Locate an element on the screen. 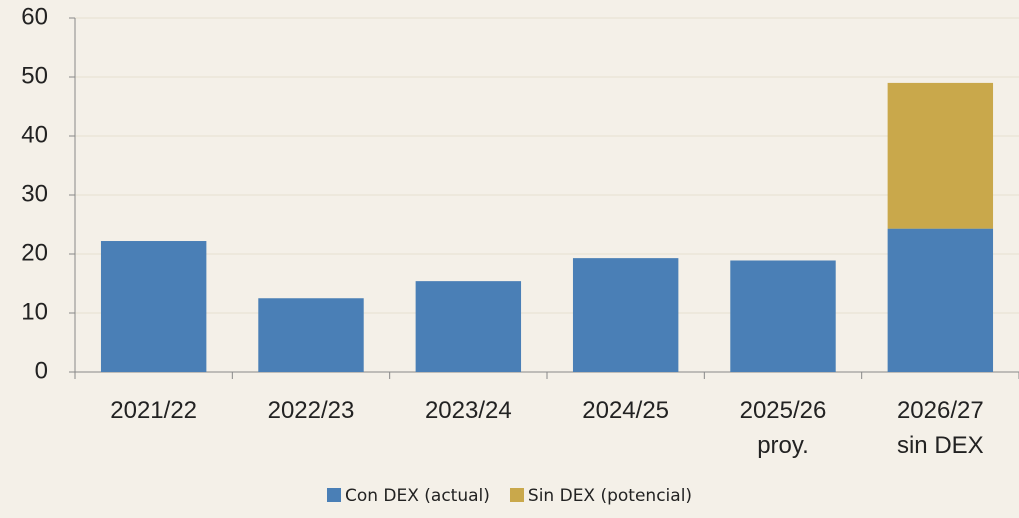 Image resolution: width=1019 pixels, height=518 pixels. x-tick-label: 2026/27 sin DEX is located at coordinates (940, 428).